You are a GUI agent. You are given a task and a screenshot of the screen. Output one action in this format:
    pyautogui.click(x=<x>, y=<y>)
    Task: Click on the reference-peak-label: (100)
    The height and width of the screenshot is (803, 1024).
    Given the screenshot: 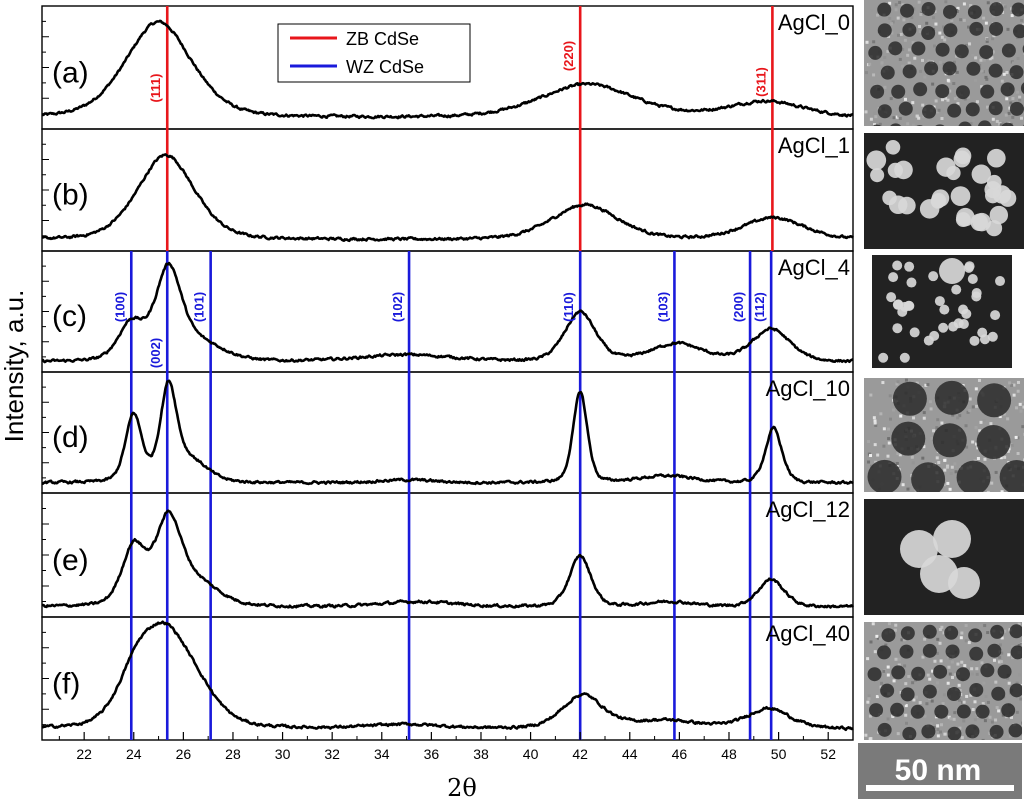 What is the action you would take?
    pyautogui.click(x=119, y=307)
    